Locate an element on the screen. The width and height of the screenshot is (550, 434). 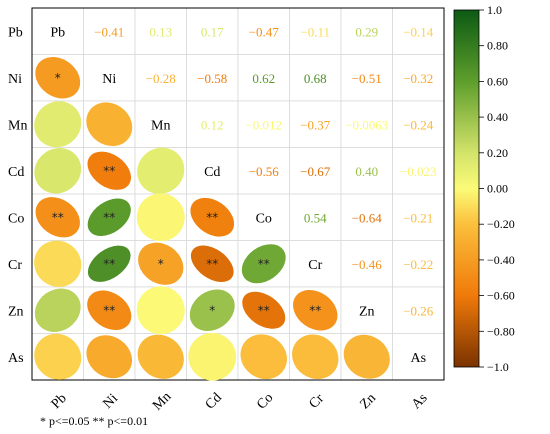
column-label: Mn is located at coordinates (162, 401).